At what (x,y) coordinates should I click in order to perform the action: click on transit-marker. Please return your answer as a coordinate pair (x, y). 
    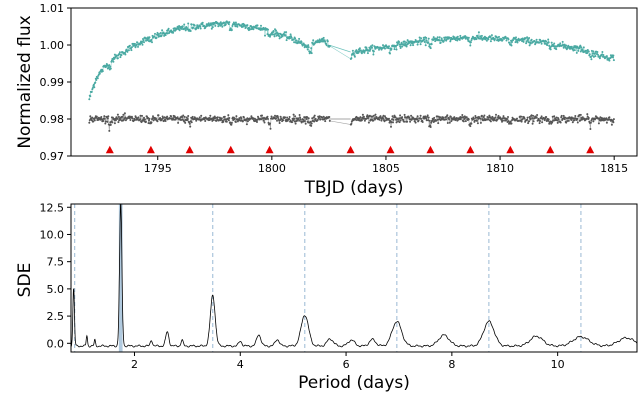
    Looking at the image, I should click on (189, 149).